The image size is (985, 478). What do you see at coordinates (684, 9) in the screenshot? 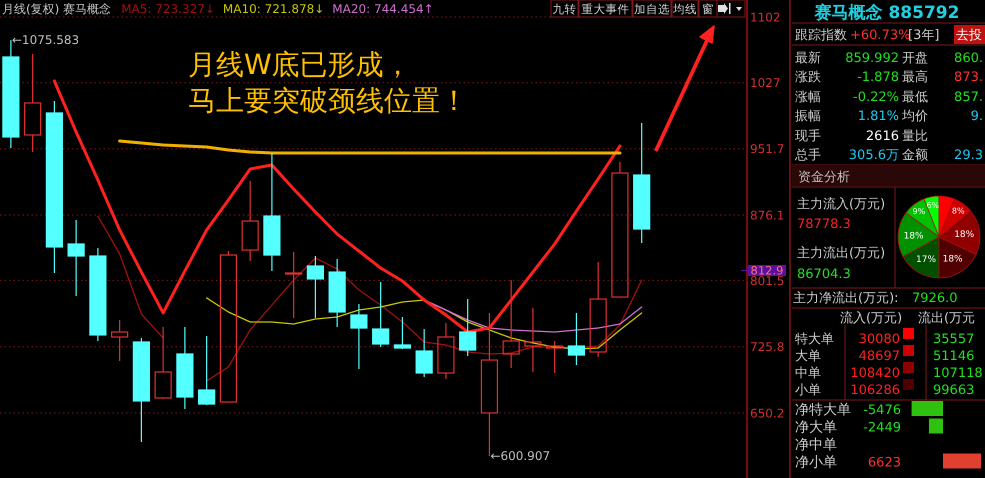
I see `text: 均线` at bounding box center [684, 9].